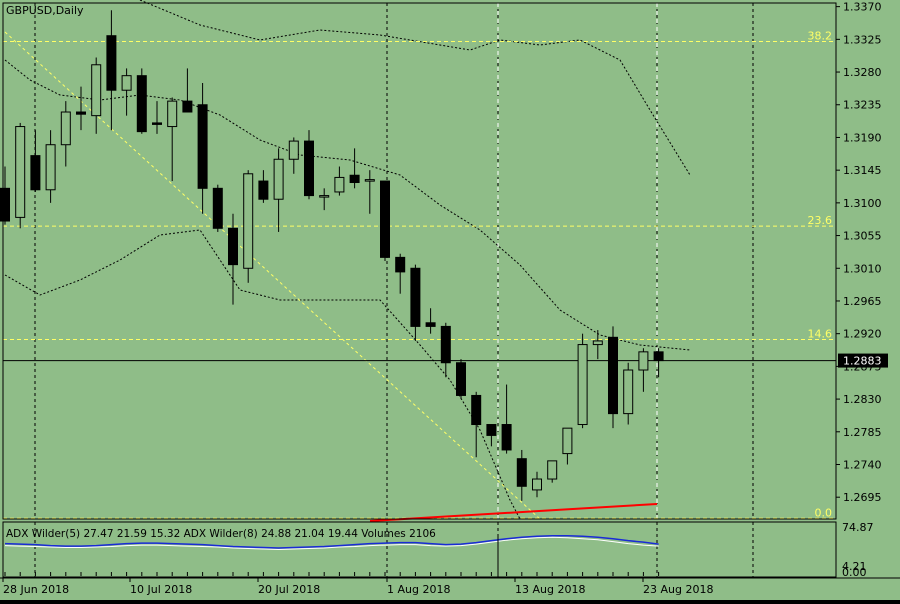 The width and height of the screenshot is (900, 604). What do you see at coordinates (862, 72) in the screenshot?
I see `price-axis-label: 1.3280` at bounding box center [862, 72].